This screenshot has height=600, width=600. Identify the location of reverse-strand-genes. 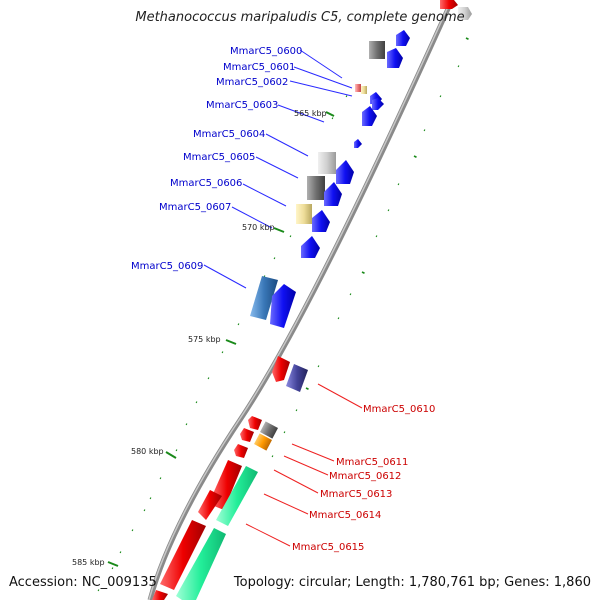
(230, 478).